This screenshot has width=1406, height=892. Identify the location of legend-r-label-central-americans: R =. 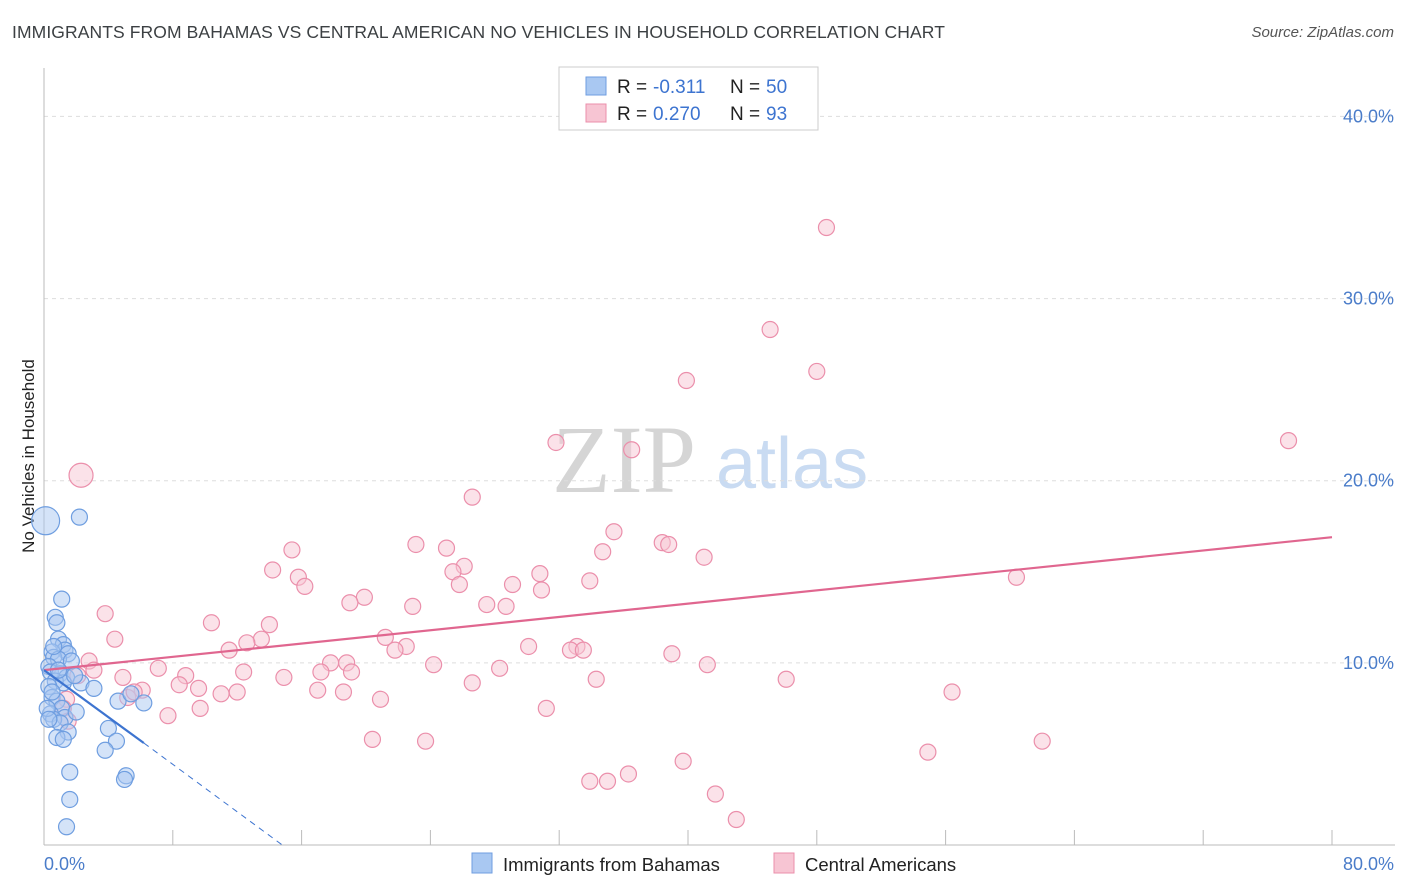
(632, 114).